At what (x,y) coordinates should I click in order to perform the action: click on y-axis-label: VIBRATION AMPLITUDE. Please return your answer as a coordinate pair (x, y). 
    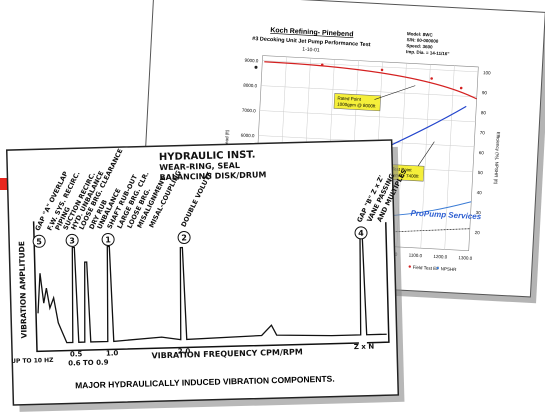
    Looking at the image, I should click on (23, 290).